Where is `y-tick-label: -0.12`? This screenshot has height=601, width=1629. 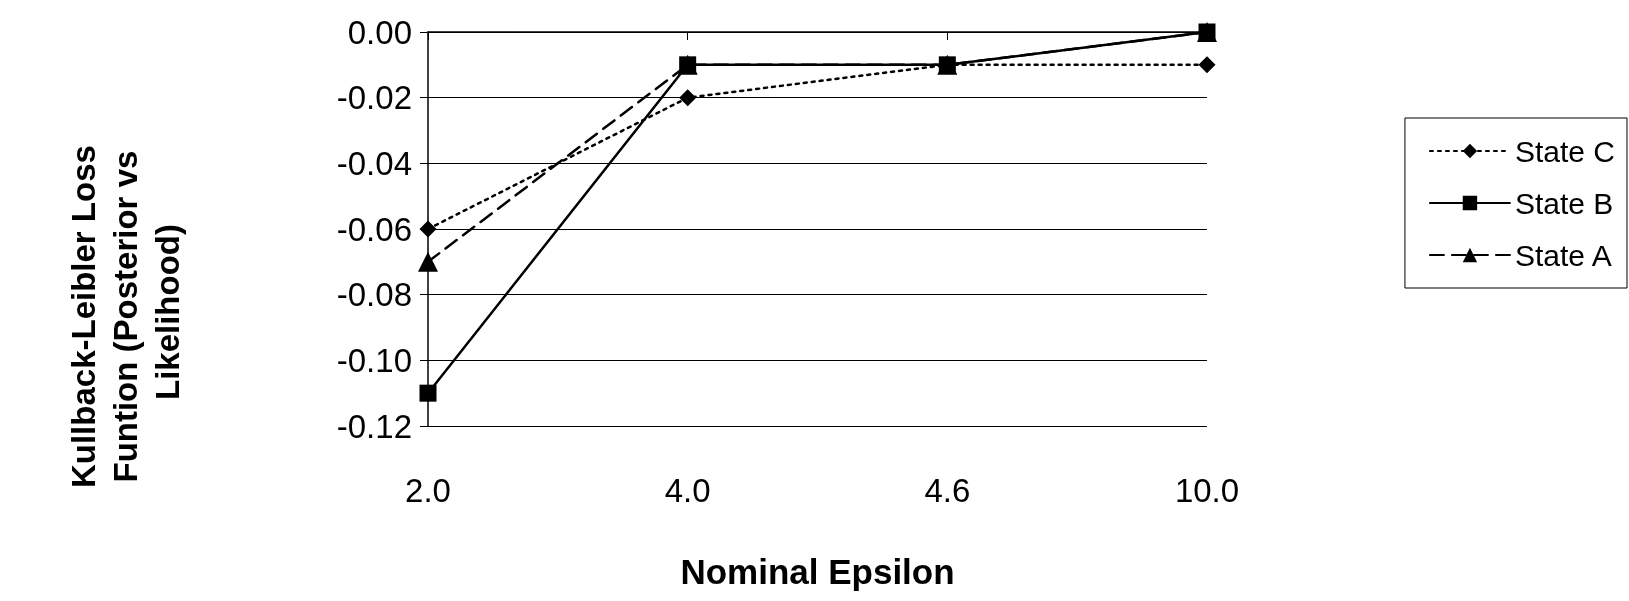 y-tick-label: -0.12 is located at coordinates (374, 426).